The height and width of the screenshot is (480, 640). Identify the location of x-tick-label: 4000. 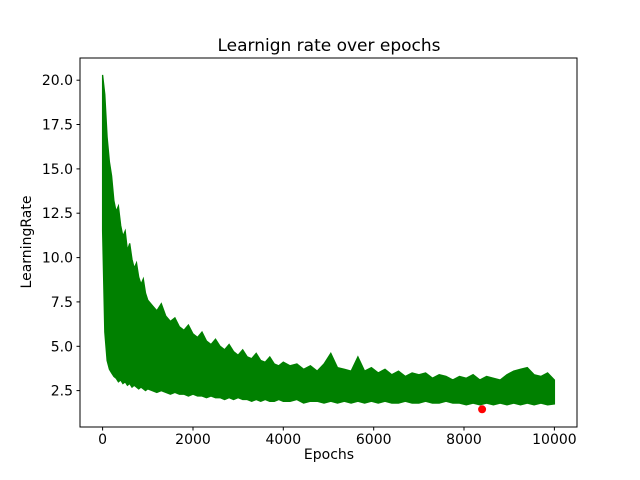
(283, 440).